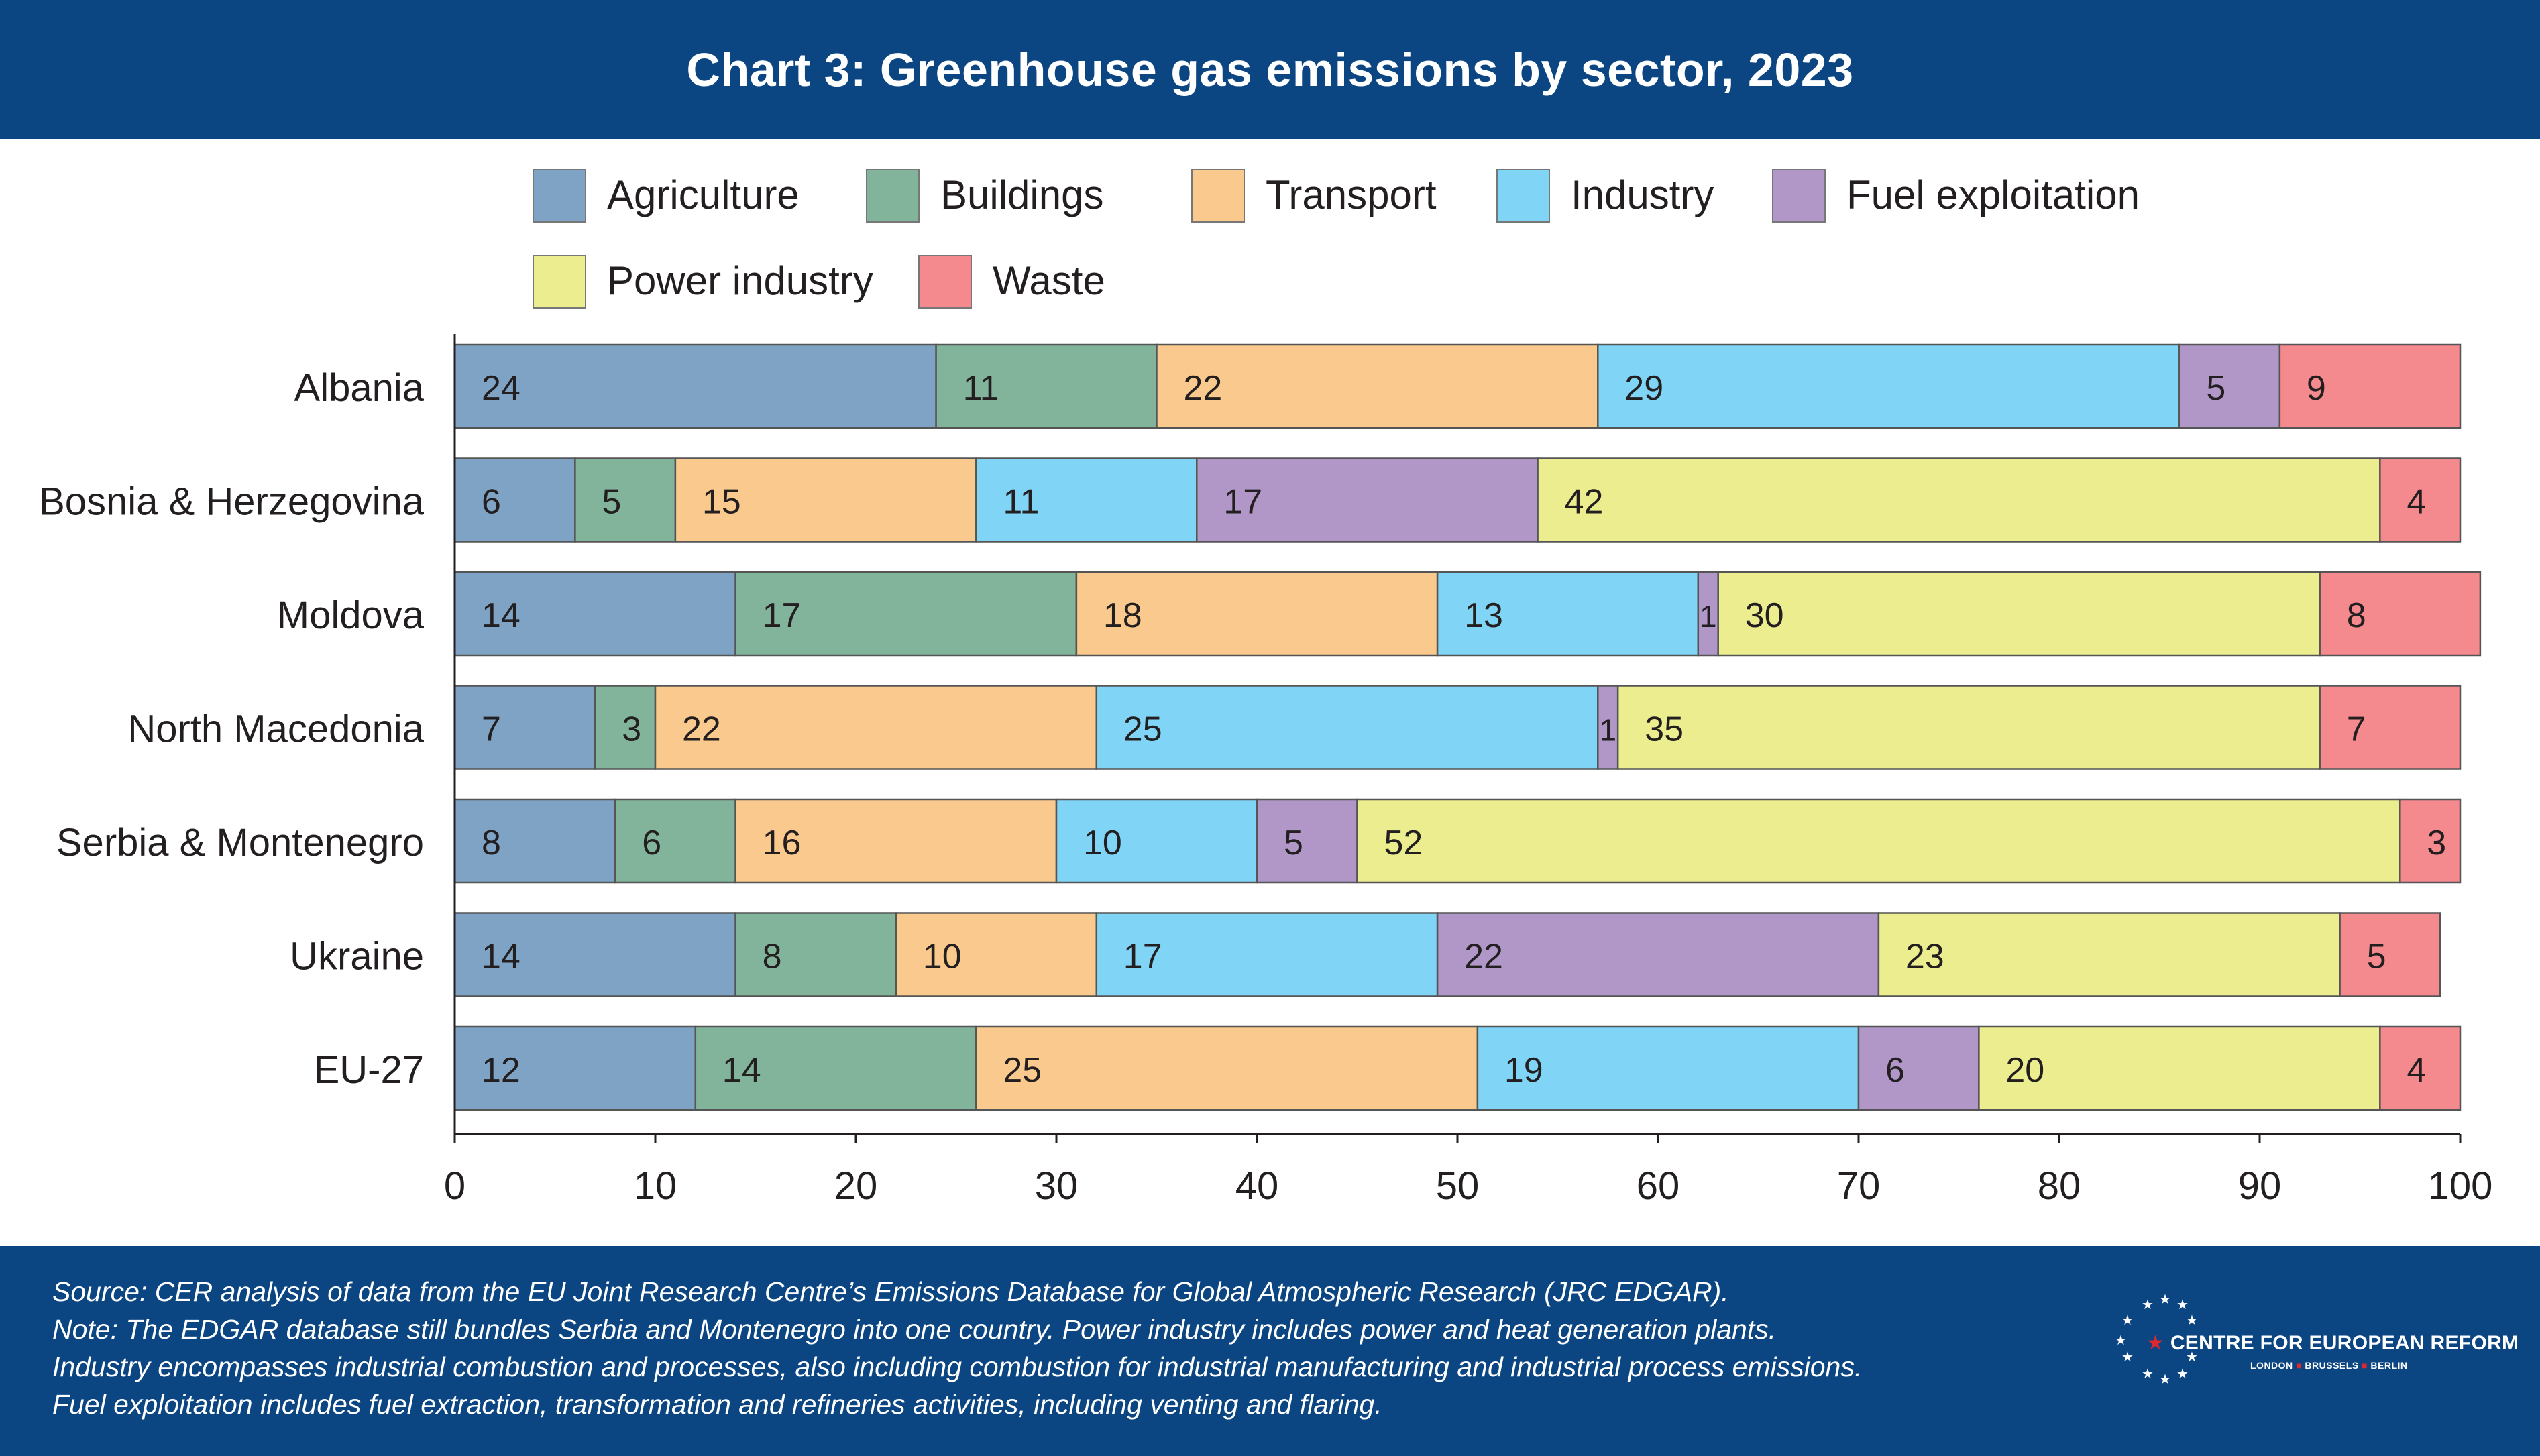 This screenshot has height=1456, width=2540. Describe the element at coordinates (351, 615) in the screenshot. I see `category-label: Moldova` at that location.